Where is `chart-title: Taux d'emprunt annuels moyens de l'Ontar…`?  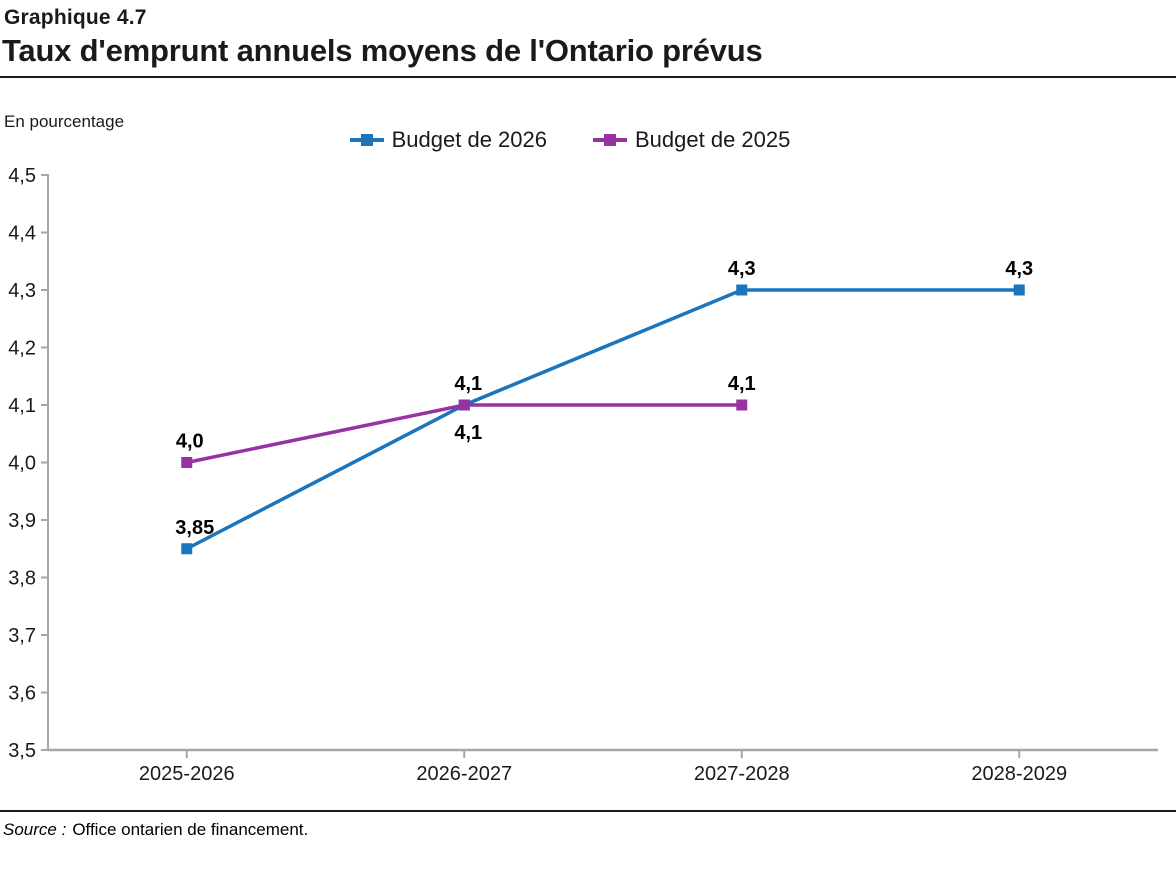
chart-title: Taux d'emprunt annuels moyens de l'Ontar… is located at coordinates (382, 50).